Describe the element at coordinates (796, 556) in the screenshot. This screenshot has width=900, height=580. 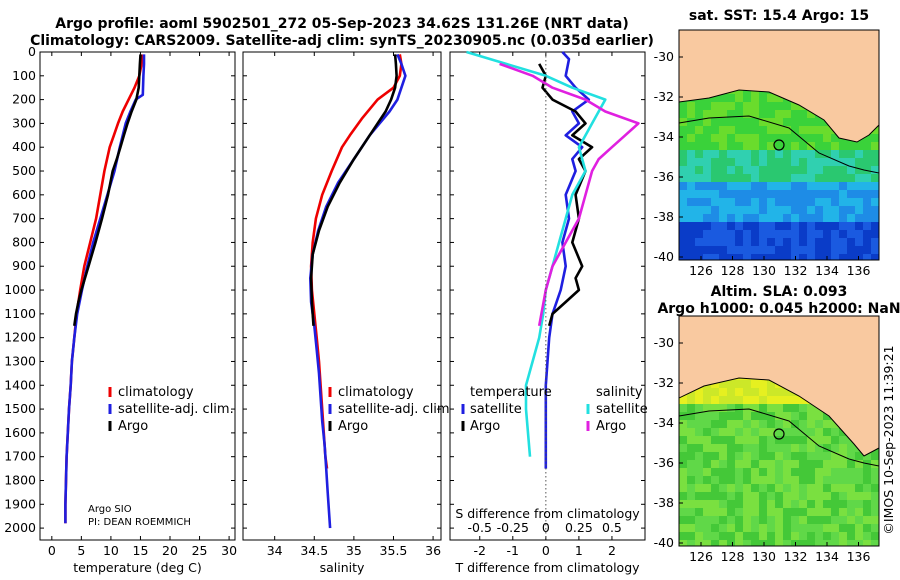
I see `map-x-tick-label: 132` at that location.